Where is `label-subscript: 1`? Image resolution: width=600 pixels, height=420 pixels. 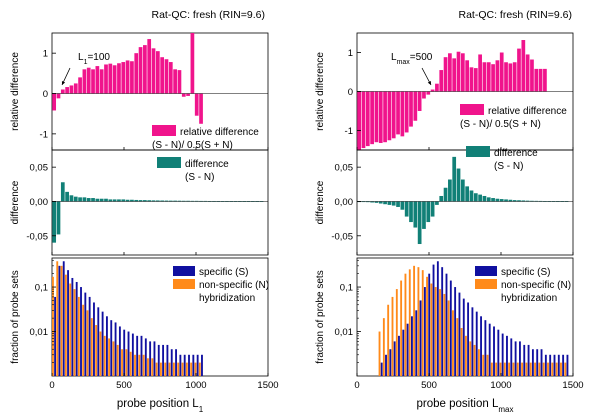
label-subscript: 1 is located at coordinates (201, 409).